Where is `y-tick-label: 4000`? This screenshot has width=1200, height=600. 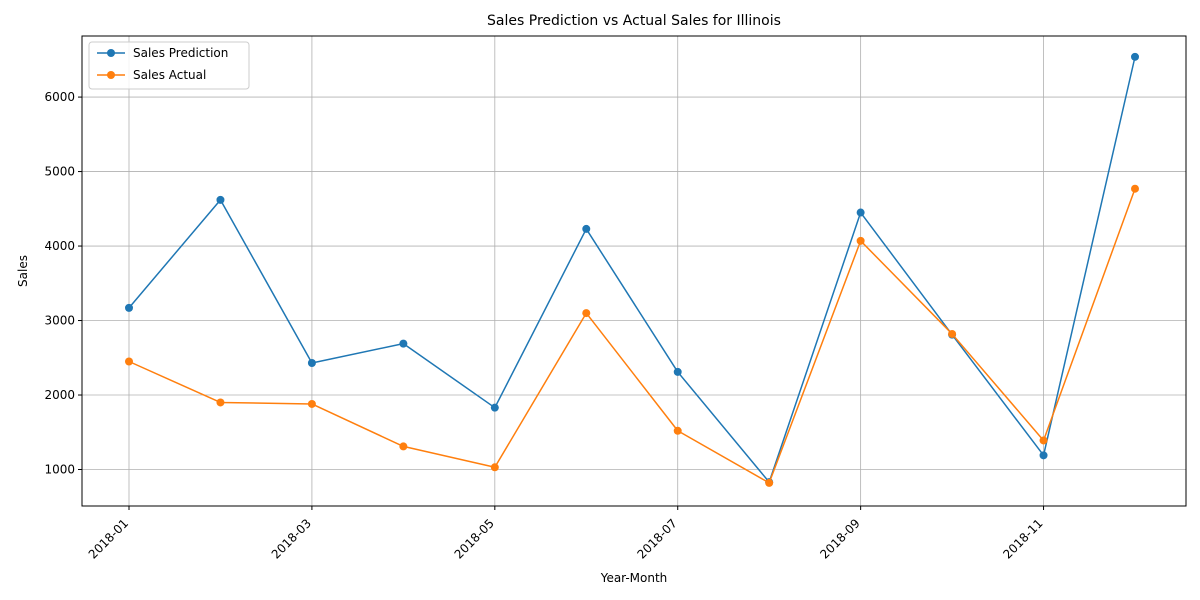 y-tick-label: 4000 is located at coordinates (59, 246).